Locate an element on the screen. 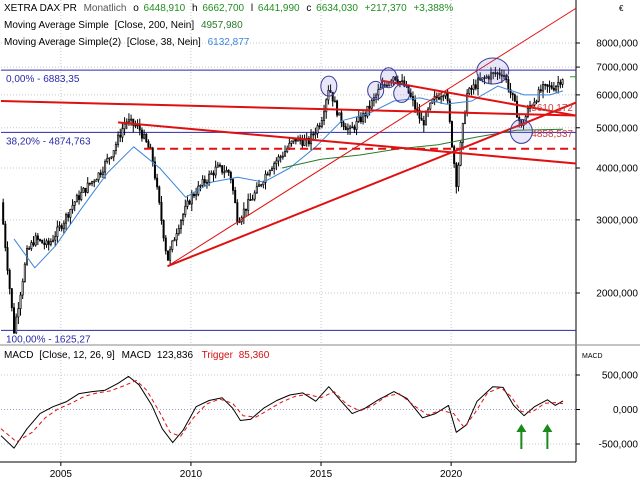 This screenshot has height=485, width=640. fib-level-label: 100,00% - 1625,27 is located at coordinates (48, 339).